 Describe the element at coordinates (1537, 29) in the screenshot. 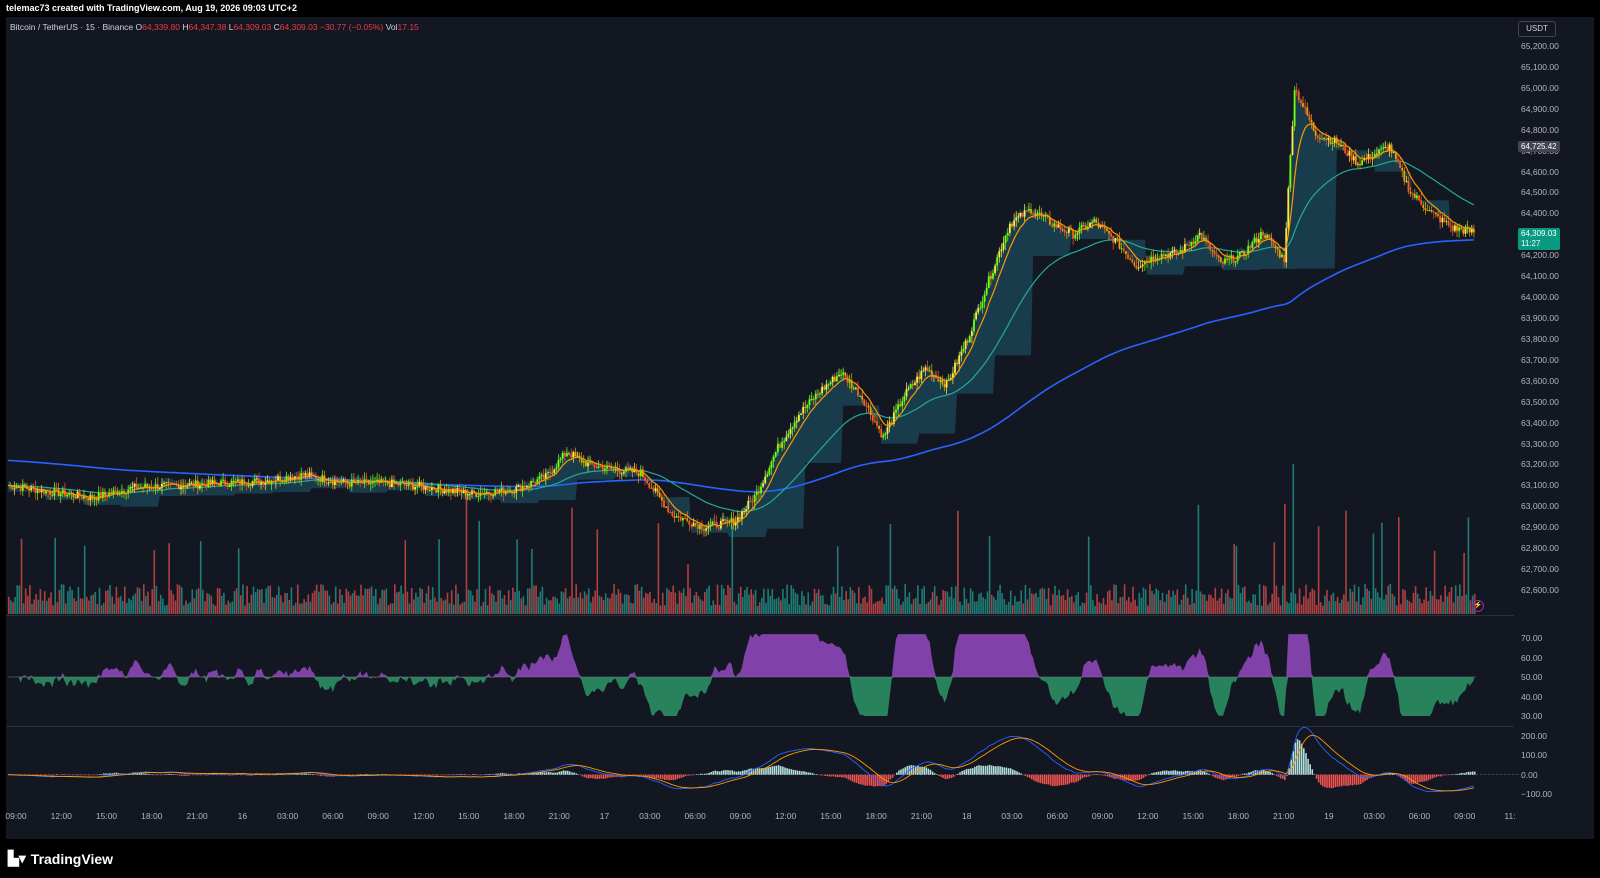

I see `currency-button: USDT` at that location.